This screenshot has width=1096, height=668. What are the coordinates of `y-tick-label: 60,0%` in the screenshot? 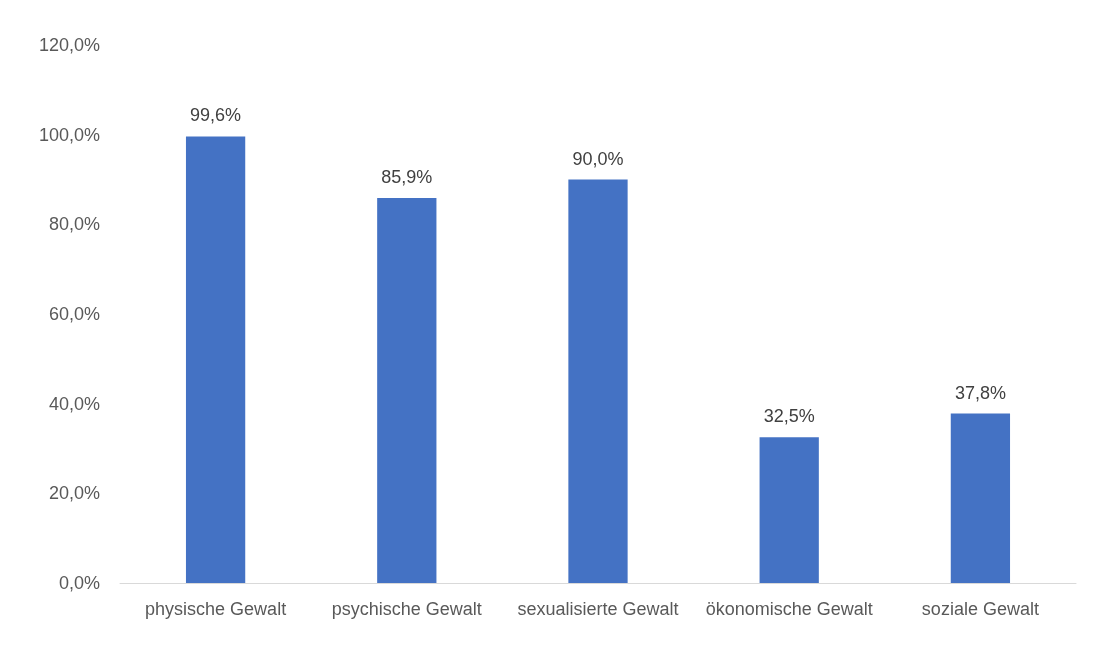 It's located at (74, 314).